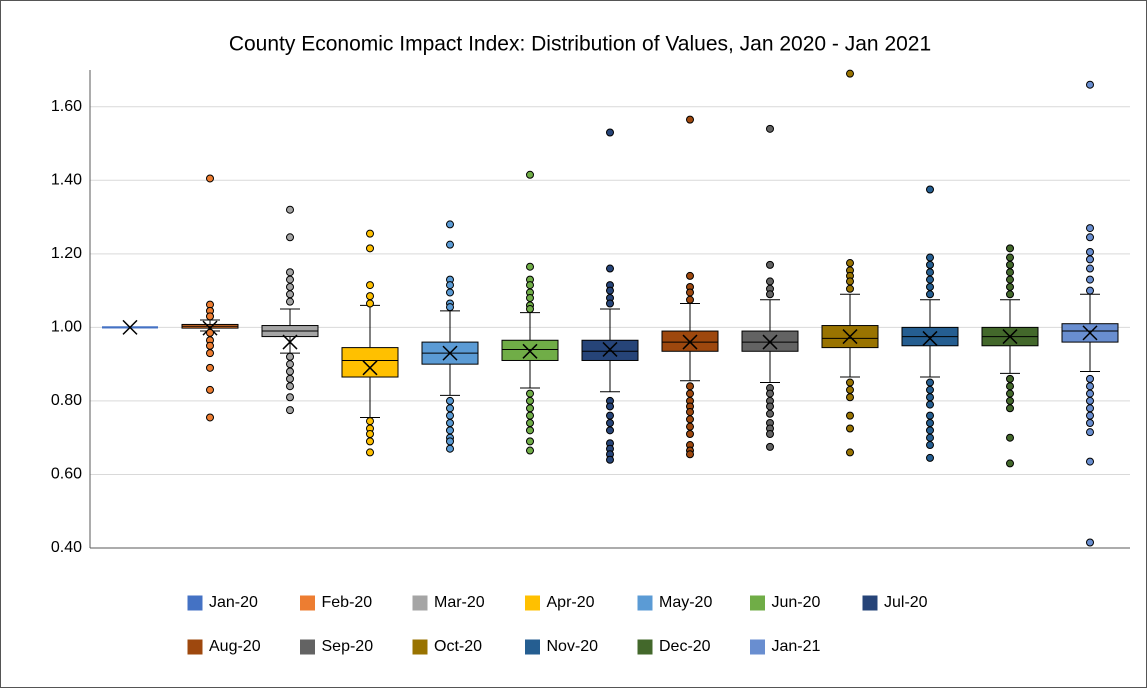  I want to click on y-tick-label: 0.80, so click(66, 400).